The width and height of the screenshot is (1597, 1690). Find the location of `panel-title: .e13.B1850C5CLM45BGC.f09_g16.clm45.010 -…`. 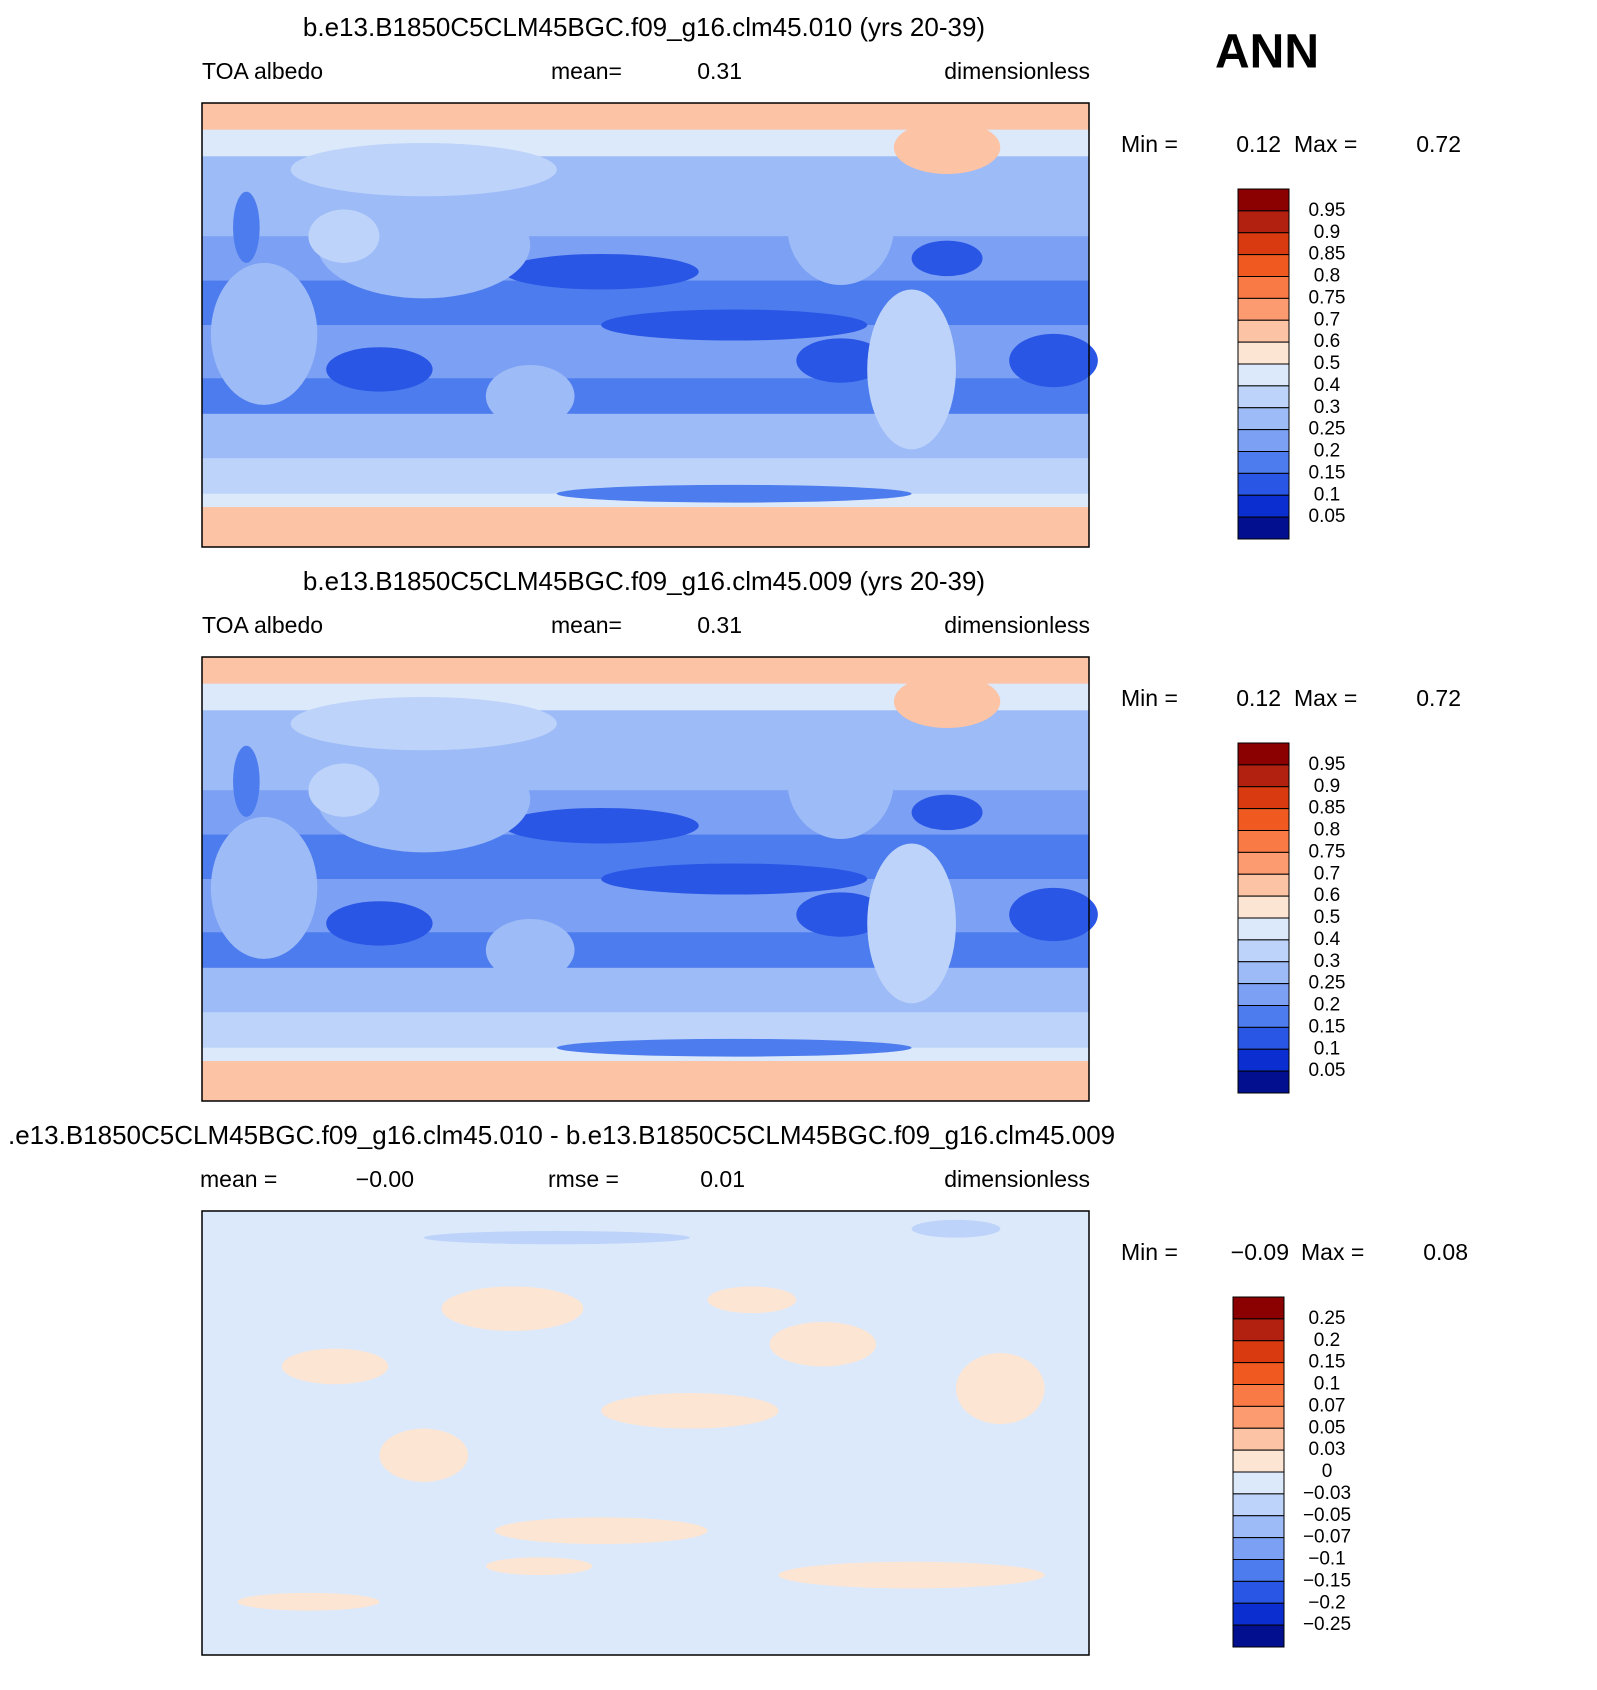

panel-title: .e13.B1850C5CLM45BGC.f09_g16.clm45.010 -… is located at coordinates (561, 1135).